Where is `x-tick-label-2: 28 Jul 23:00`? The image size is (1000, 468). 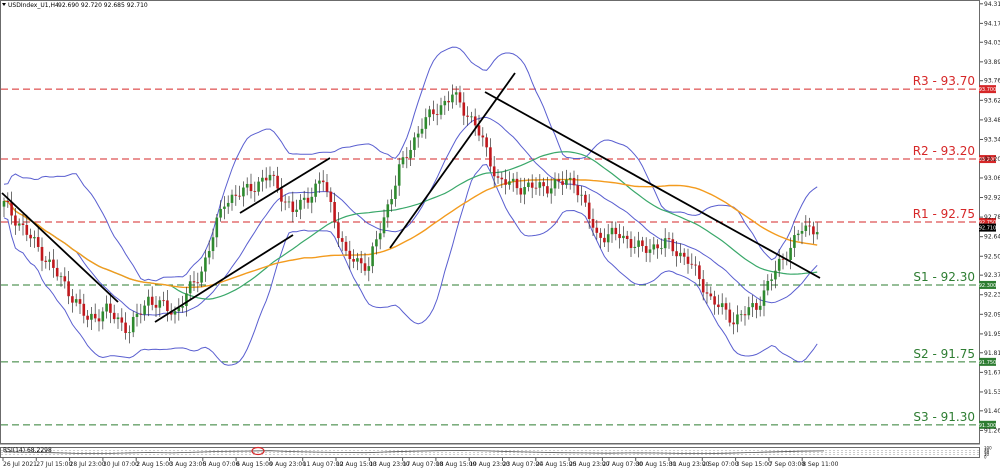 x-tick-label-2: 28 Jul 23:00 is located at coordinates (88, 464).